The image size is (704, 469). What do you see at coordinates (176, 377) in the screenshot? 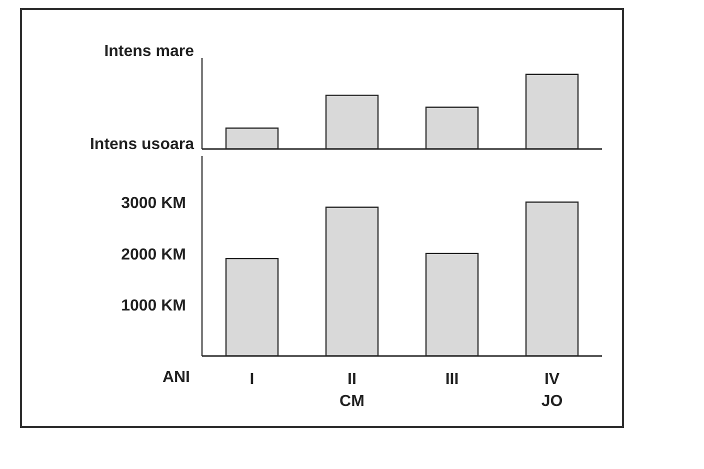
I see `x-axis-title: ANI` at bounding box center [176, 377].